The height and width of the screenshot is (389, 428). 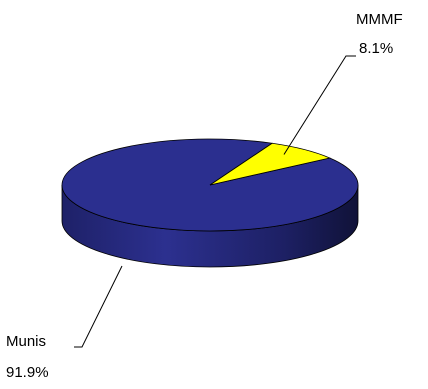 I want to click on mmmf-percent-label: 8.1%, so click(x=376, y=48).